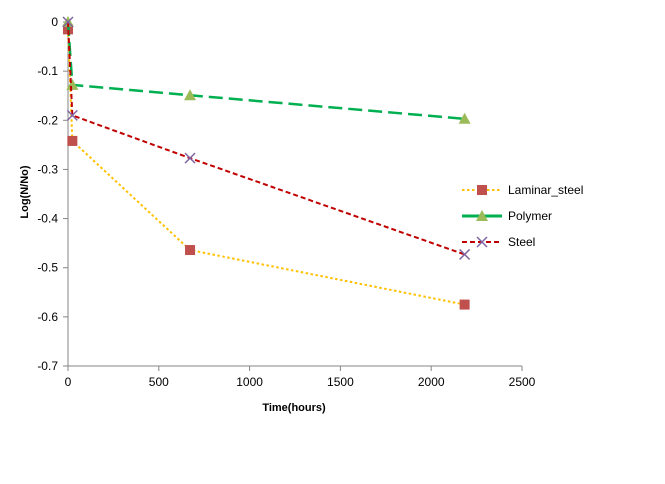 The height and width of the screenshot is (484, 665). Describe the element at coordinates (159, 382) in the screenshot. I see `x-tick-label: 500` at that location.